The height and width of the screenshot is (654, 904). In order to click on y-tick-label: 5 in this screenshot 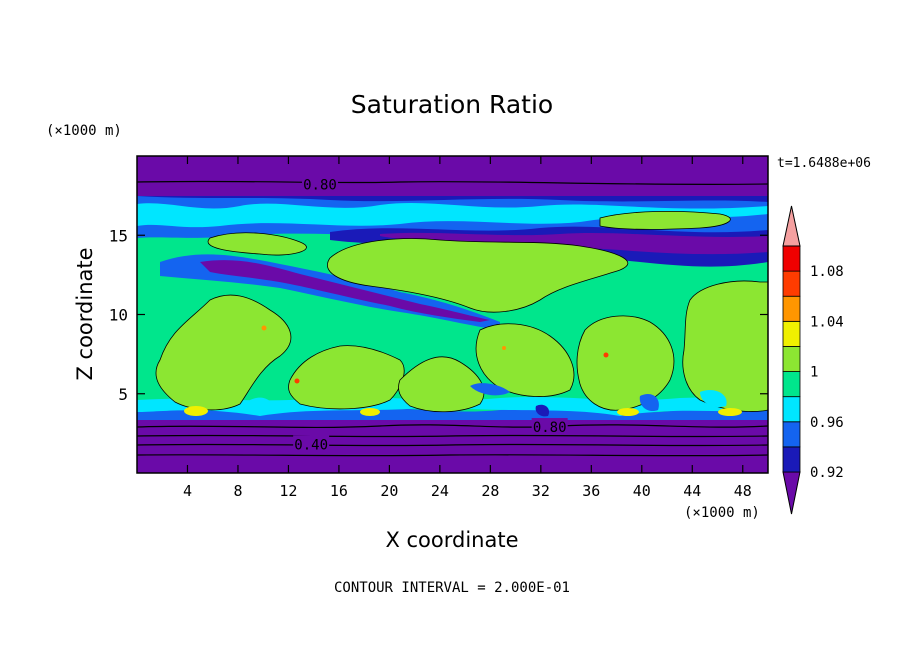, I will do `click(123, 394)`.